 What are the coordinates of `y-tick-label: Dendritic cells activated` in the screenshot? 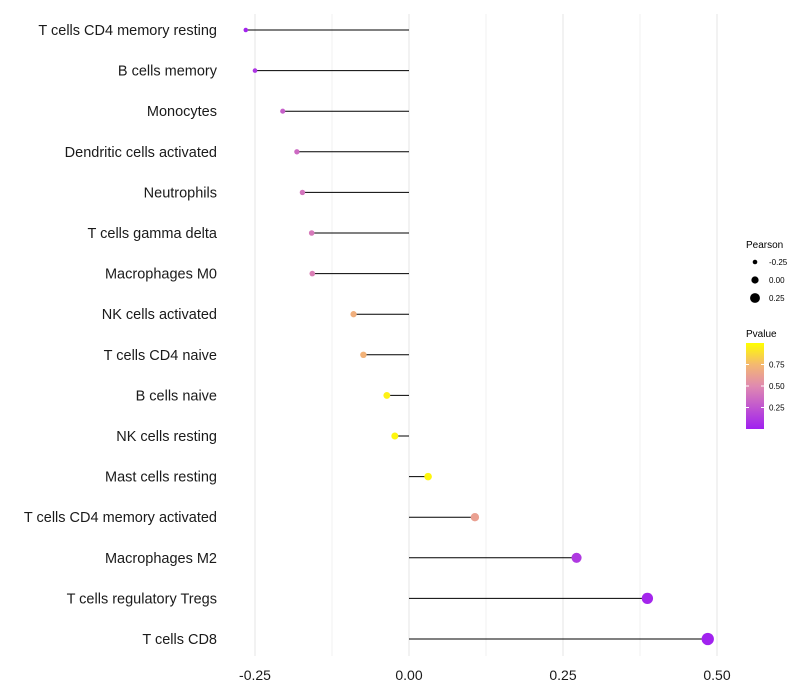 It's located at (141, 153).